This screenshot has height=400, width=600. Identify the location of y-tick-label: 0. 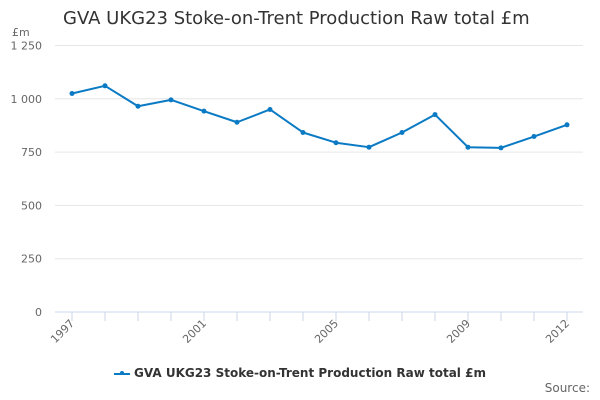
(38, 312).